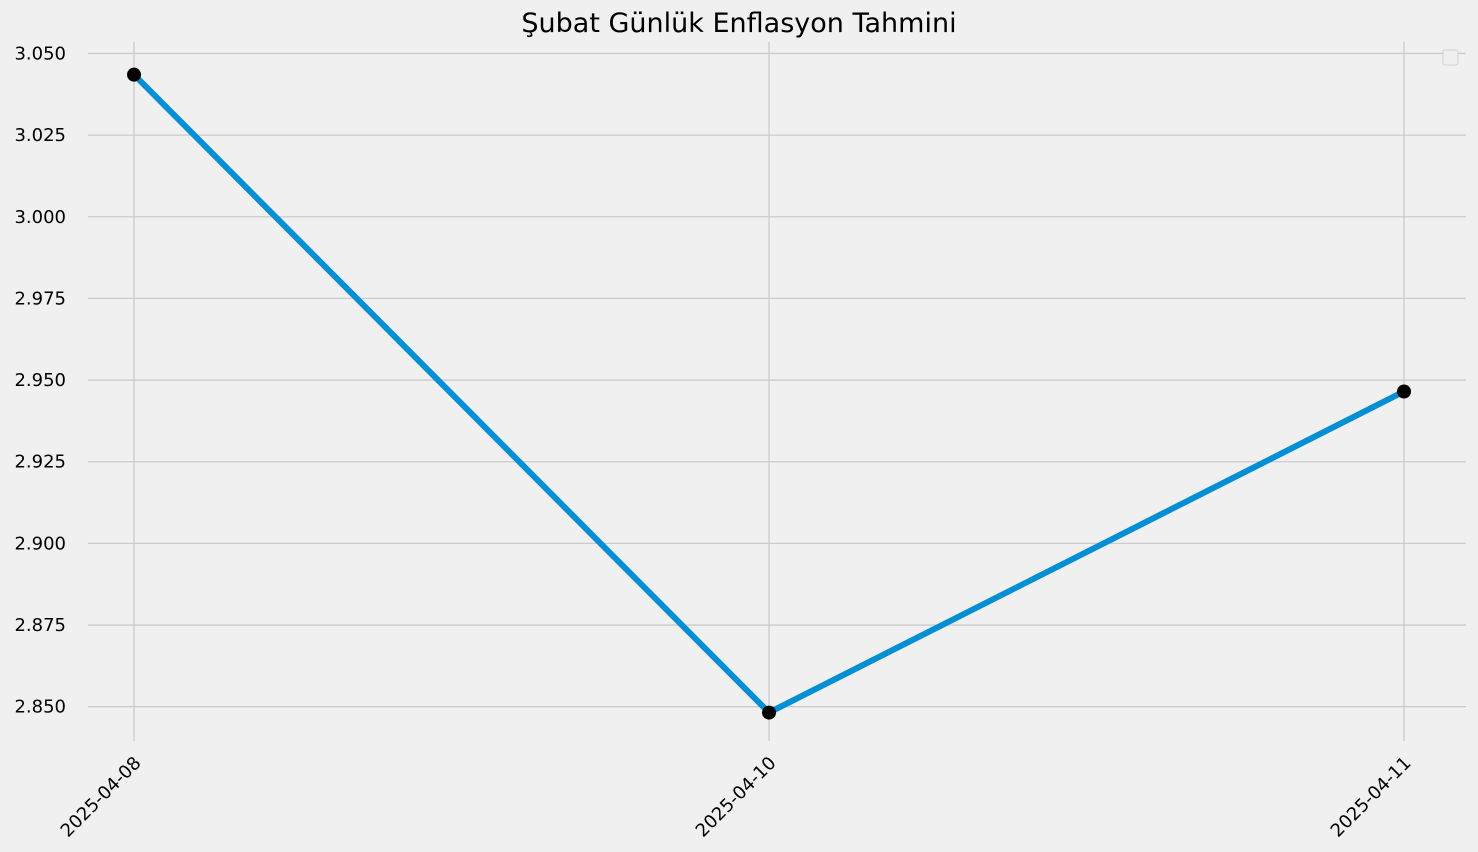 The width and height of the screenshot is (1478, 852). What do you see at coordinates (40, 135) in the screenshot?
I see `y-tick-label: 3.025` at bounding box center [40, 135].